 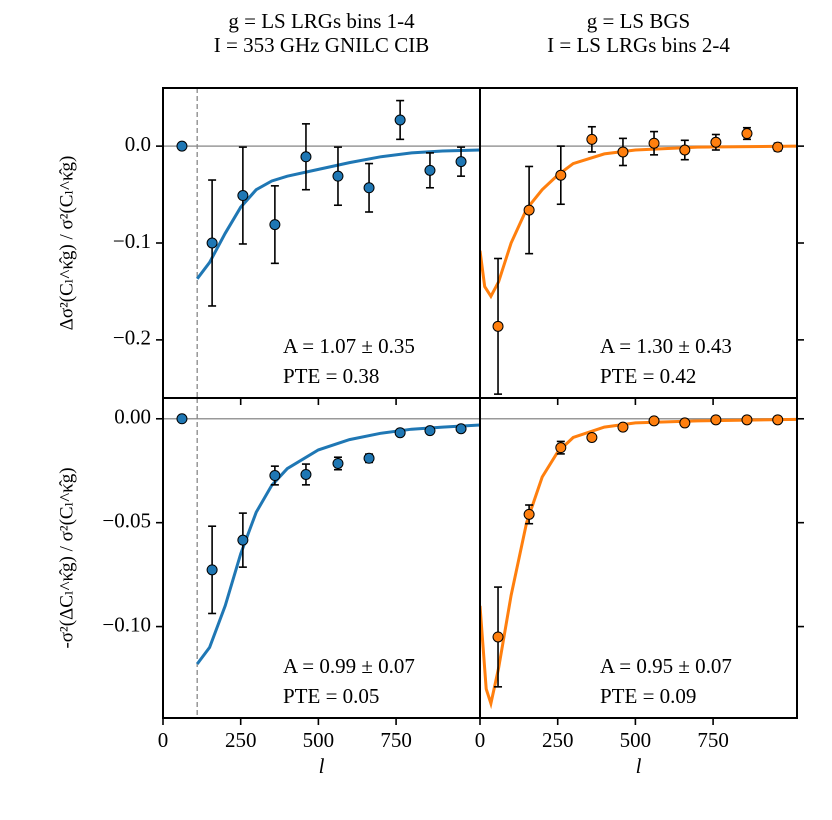 What do you see at coordinates (138, 144) in the screenshot?
I see `y-tick-label: 0.0` at bounding box center [138, 144].